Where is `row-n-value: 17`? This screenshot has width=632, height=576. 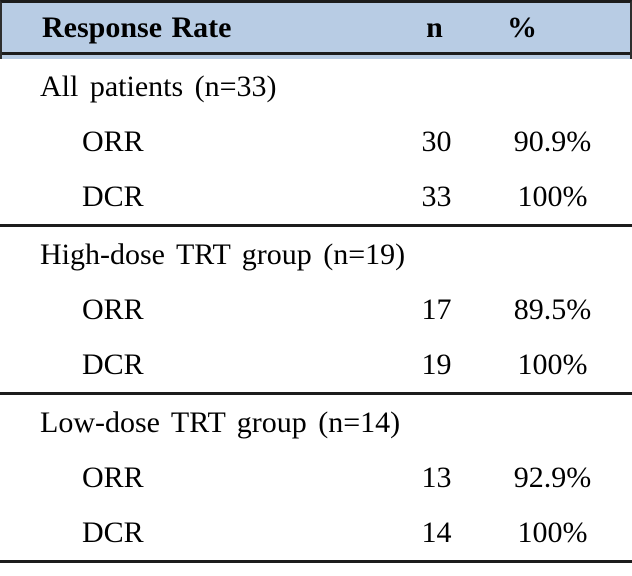
row-n-value: 17 is located at coordinates (436, 309).